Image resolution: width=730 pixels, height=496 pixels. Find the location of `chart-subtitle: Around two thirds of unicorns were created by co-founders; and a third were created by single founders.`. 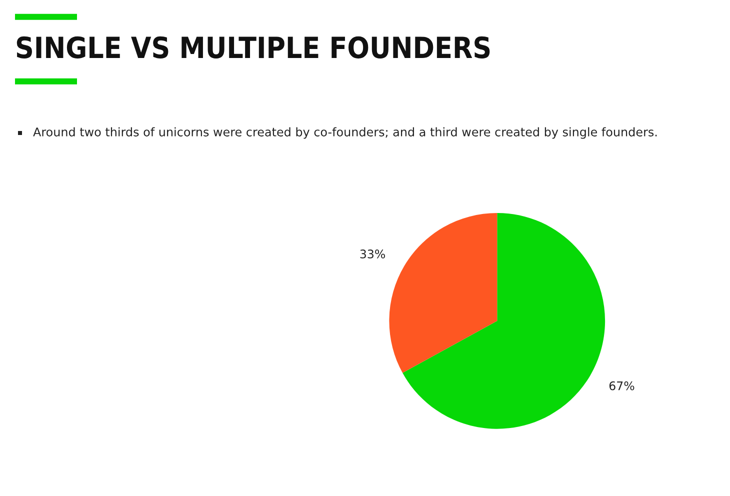

chart-subtitle: Around two thirds of unicorns were created by co-founders; and a third were created by single founders. is located at coordinates (345, 133).